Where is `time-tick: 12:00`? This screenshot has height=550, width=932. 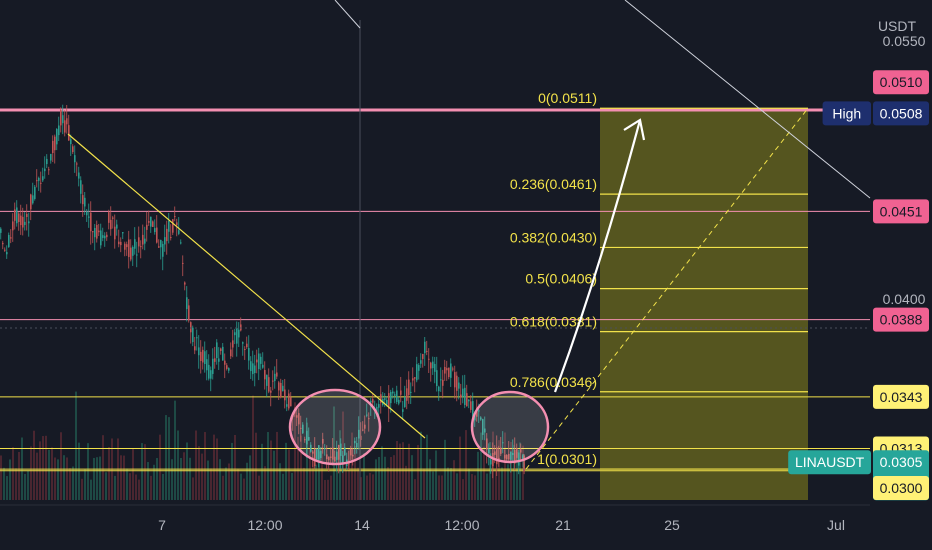
time-tick: 12:00 is located at coordinates (461, 525).